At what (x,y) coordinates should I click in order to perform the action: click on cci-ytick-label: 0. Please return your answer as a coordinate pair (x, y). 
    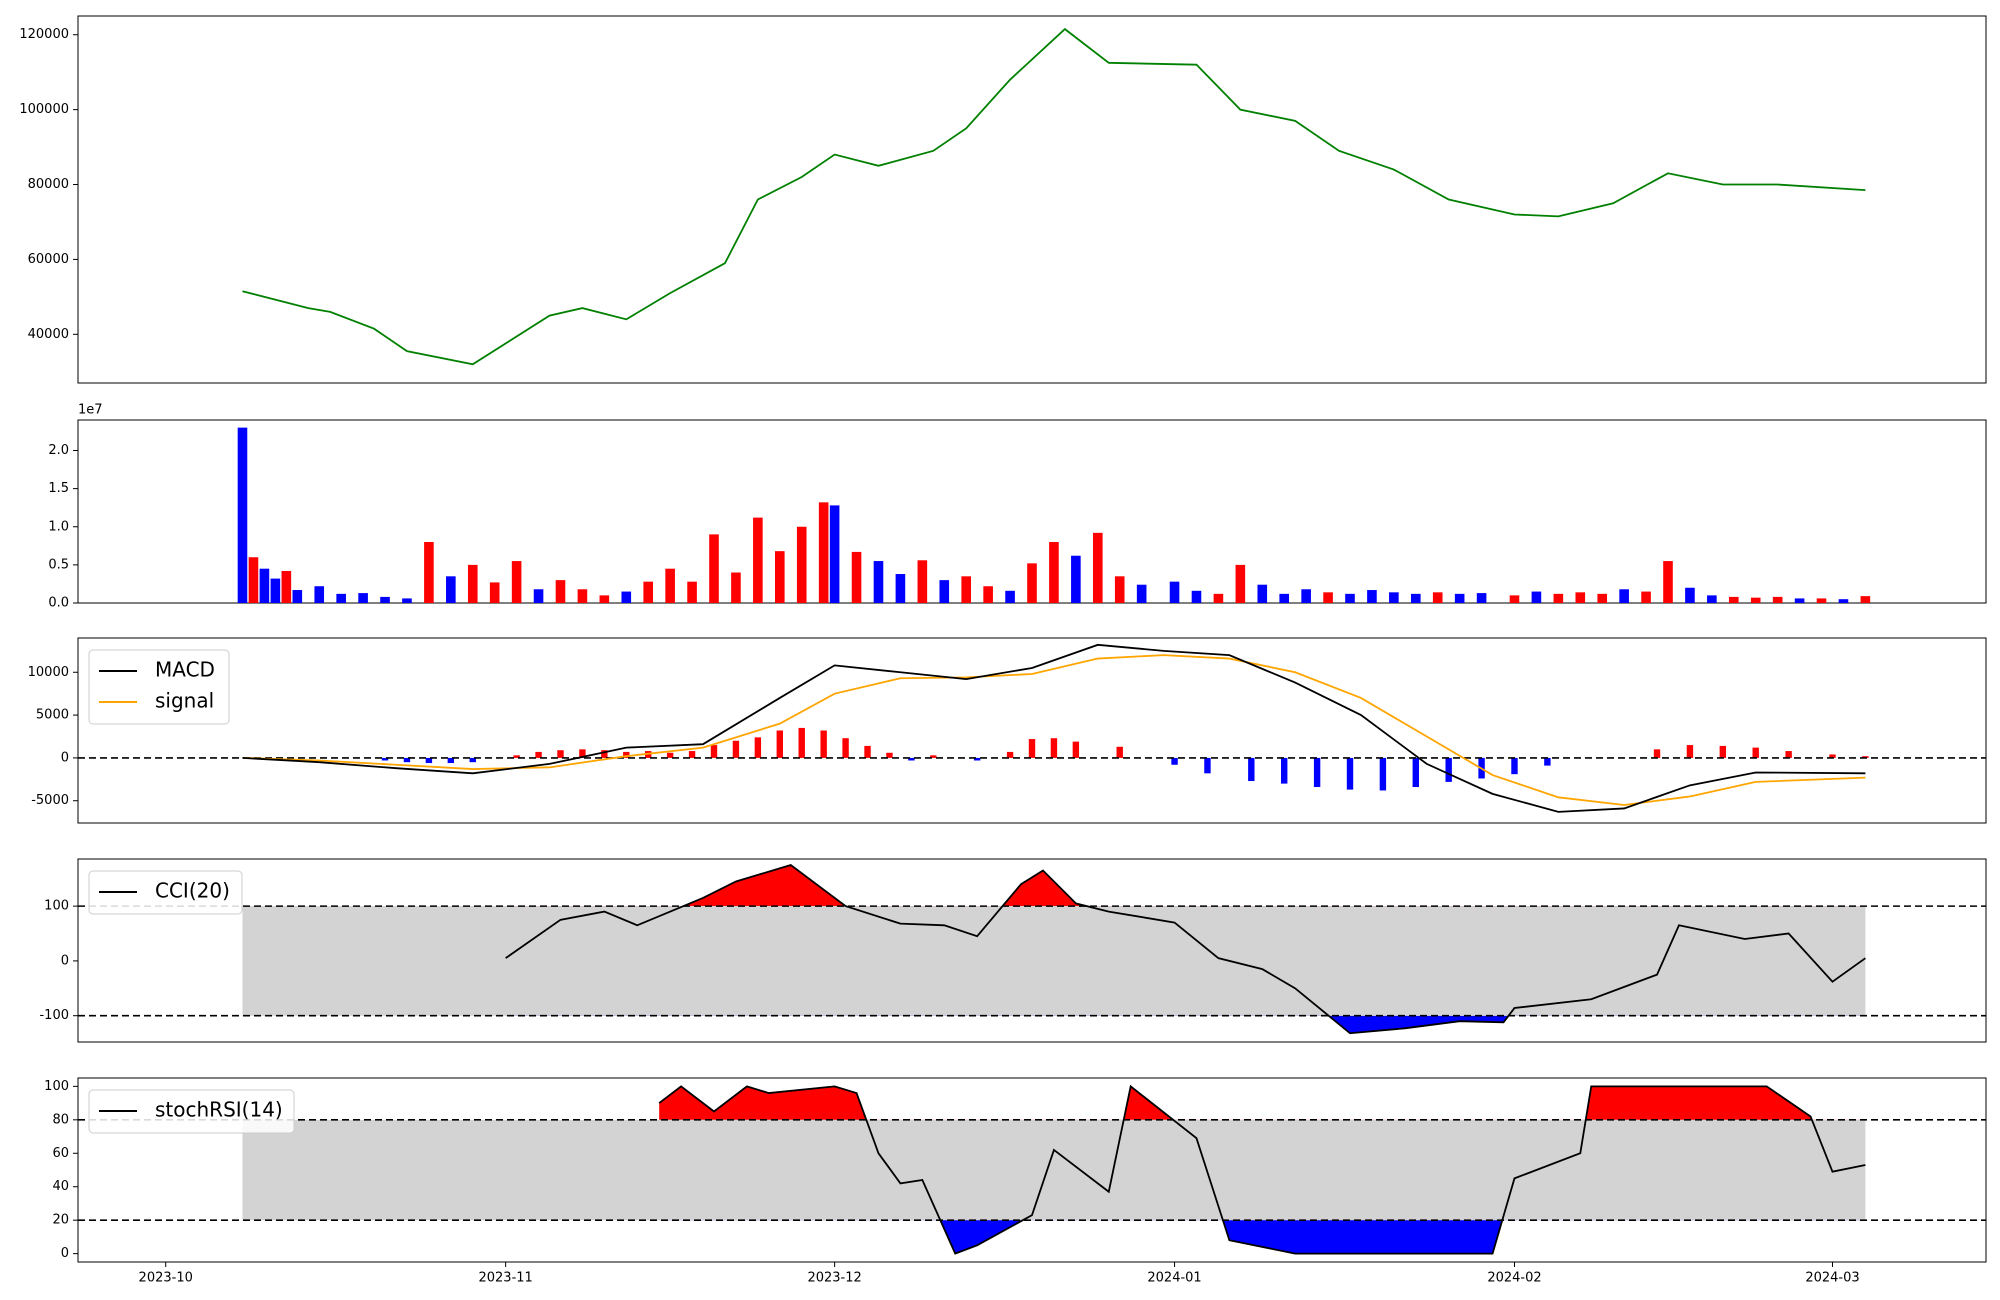
    Looking at the image, I should click on (65, 960).